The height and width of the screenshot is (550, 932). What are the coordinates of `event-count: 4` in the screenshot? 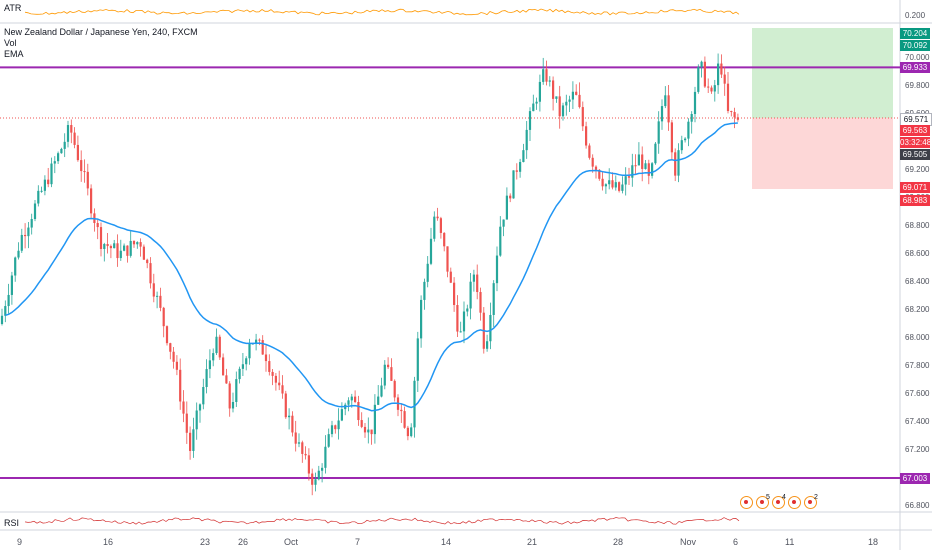 It's located at (784, 497).